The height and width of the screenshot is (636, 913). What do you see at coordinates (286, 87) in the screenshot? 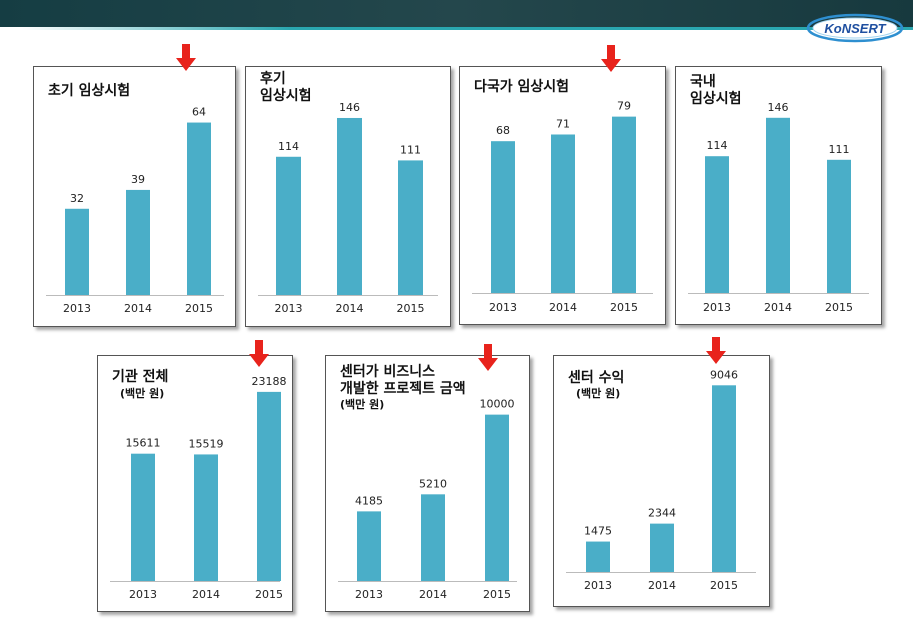
I see `chart-title: 후기 임상시험` at bounding box center [286, 87].